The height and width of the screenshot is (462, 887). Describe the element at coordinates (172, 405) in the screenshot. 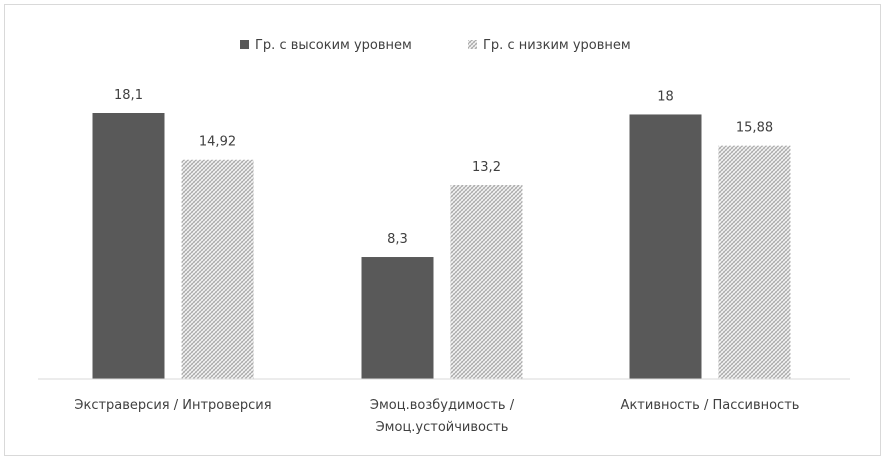

I see `category-label-1-line-1: Экстраверсия / Интроверсия` at that location.